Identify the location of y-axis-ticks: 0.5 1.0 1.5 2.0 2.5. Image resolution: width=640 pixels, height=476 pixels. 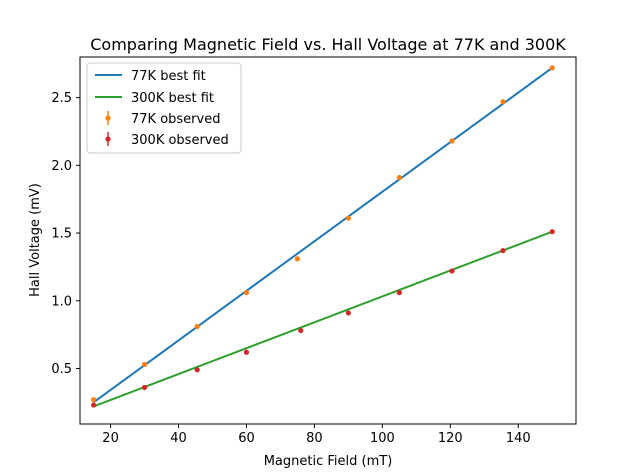
(65, 234).